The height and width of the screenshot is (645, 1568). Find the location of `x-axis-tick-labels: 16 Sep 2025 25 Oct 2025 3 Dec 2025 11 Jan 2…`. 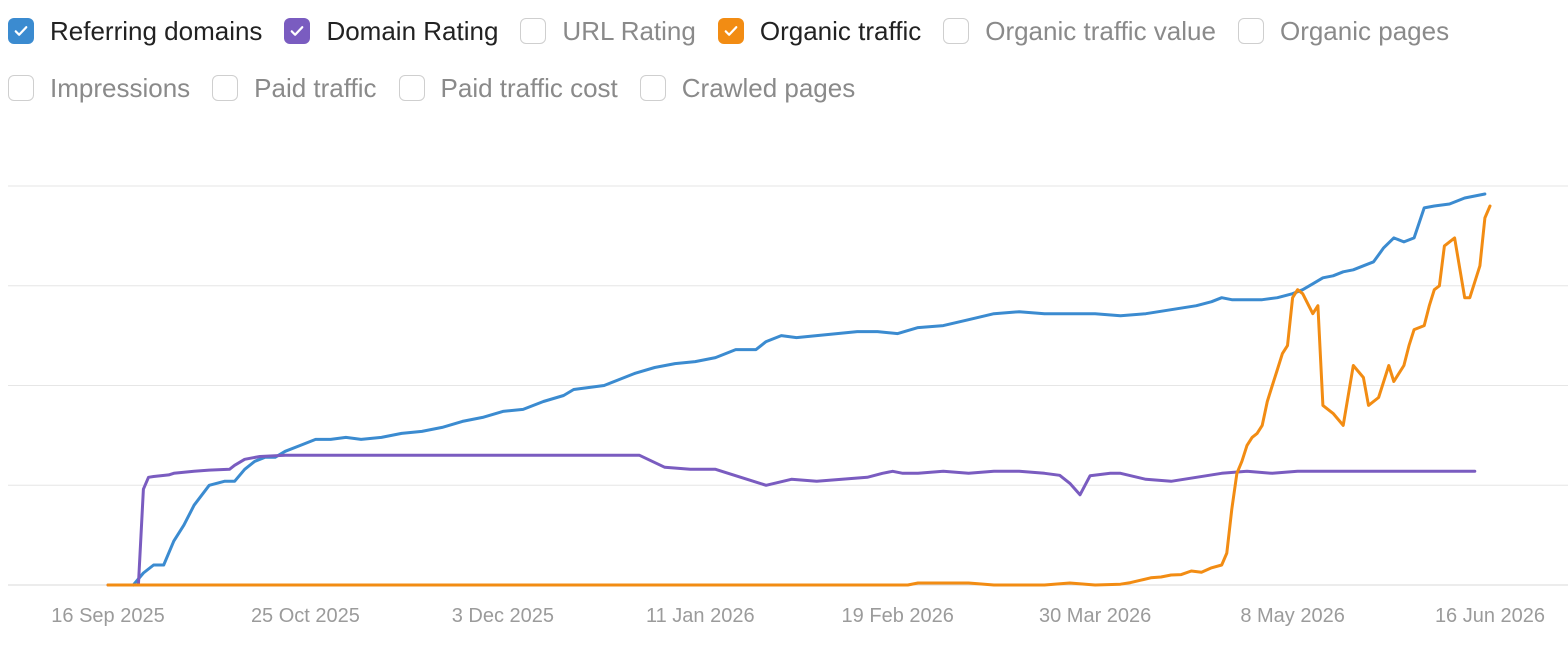

x-axis-tick-labels: 16 Sep 2025 25 Oct 2025 3 Dec 2025 11 Jan 2… is located at coordinates (798, 616).